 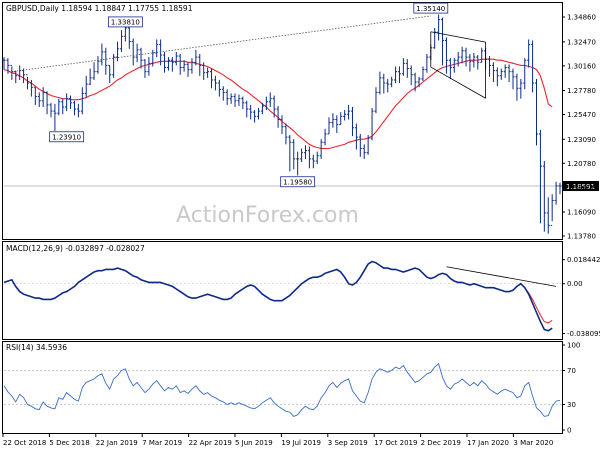 I want to click on macd-lines, so click(x=282, y=296).